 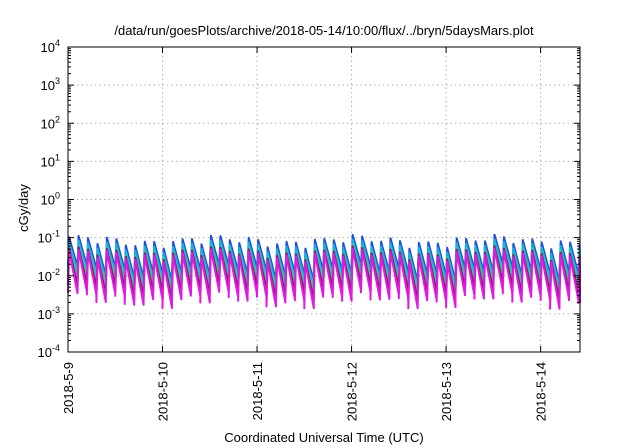 I want to click on x-tick-label: 2018-5-10, so click(x=163, y=391).